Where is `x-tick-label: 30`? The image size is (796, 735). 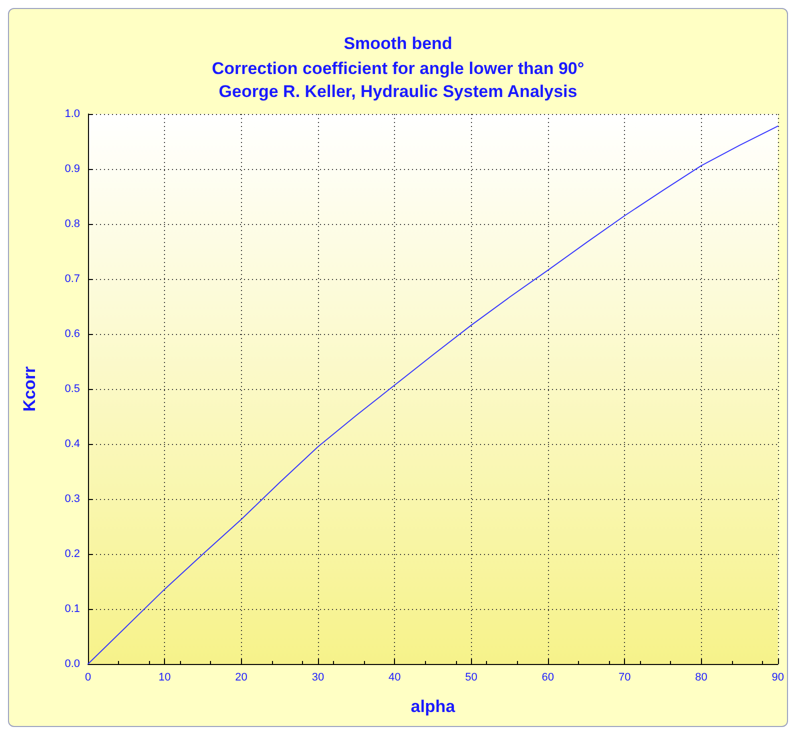 x-tick-label: 30 is located at coordinates (318, 678).